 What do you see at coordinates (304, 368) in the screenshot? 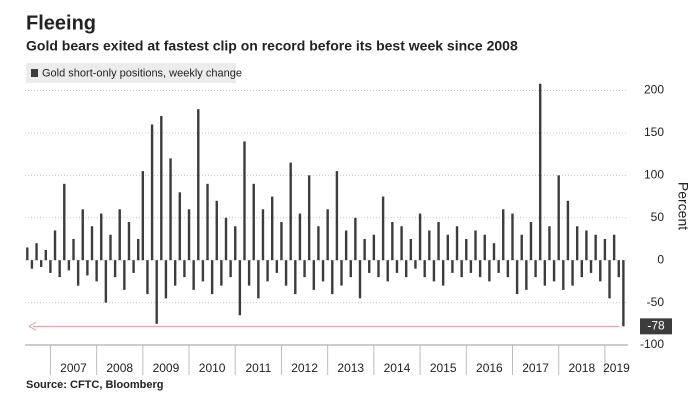
I see `x-tick-label: 2012` at bounding box center [304, 368].